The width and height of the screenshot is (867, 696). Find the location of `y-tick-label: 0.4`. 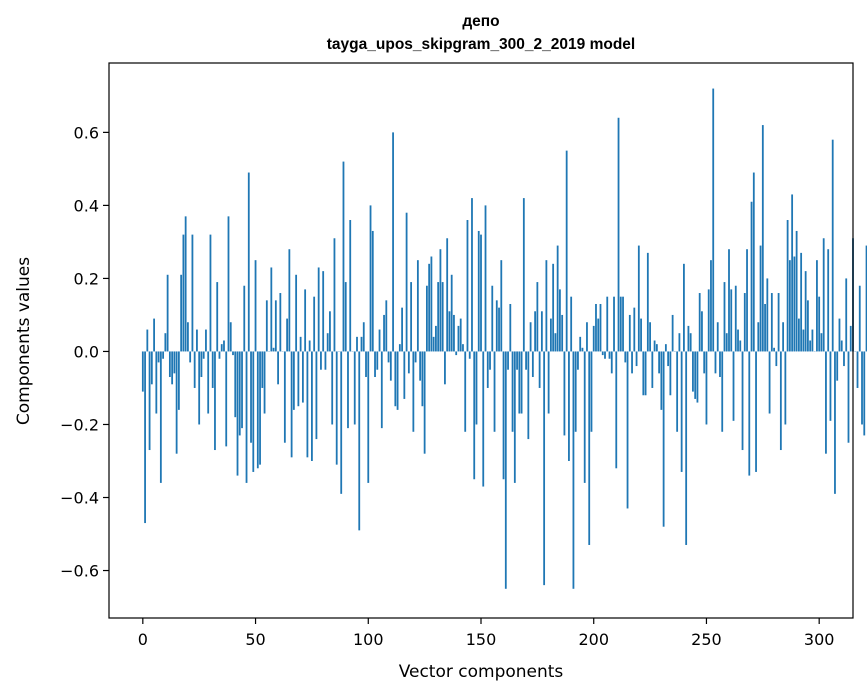

y-tick-label: 0.4 is located at coordinates (86, 205).